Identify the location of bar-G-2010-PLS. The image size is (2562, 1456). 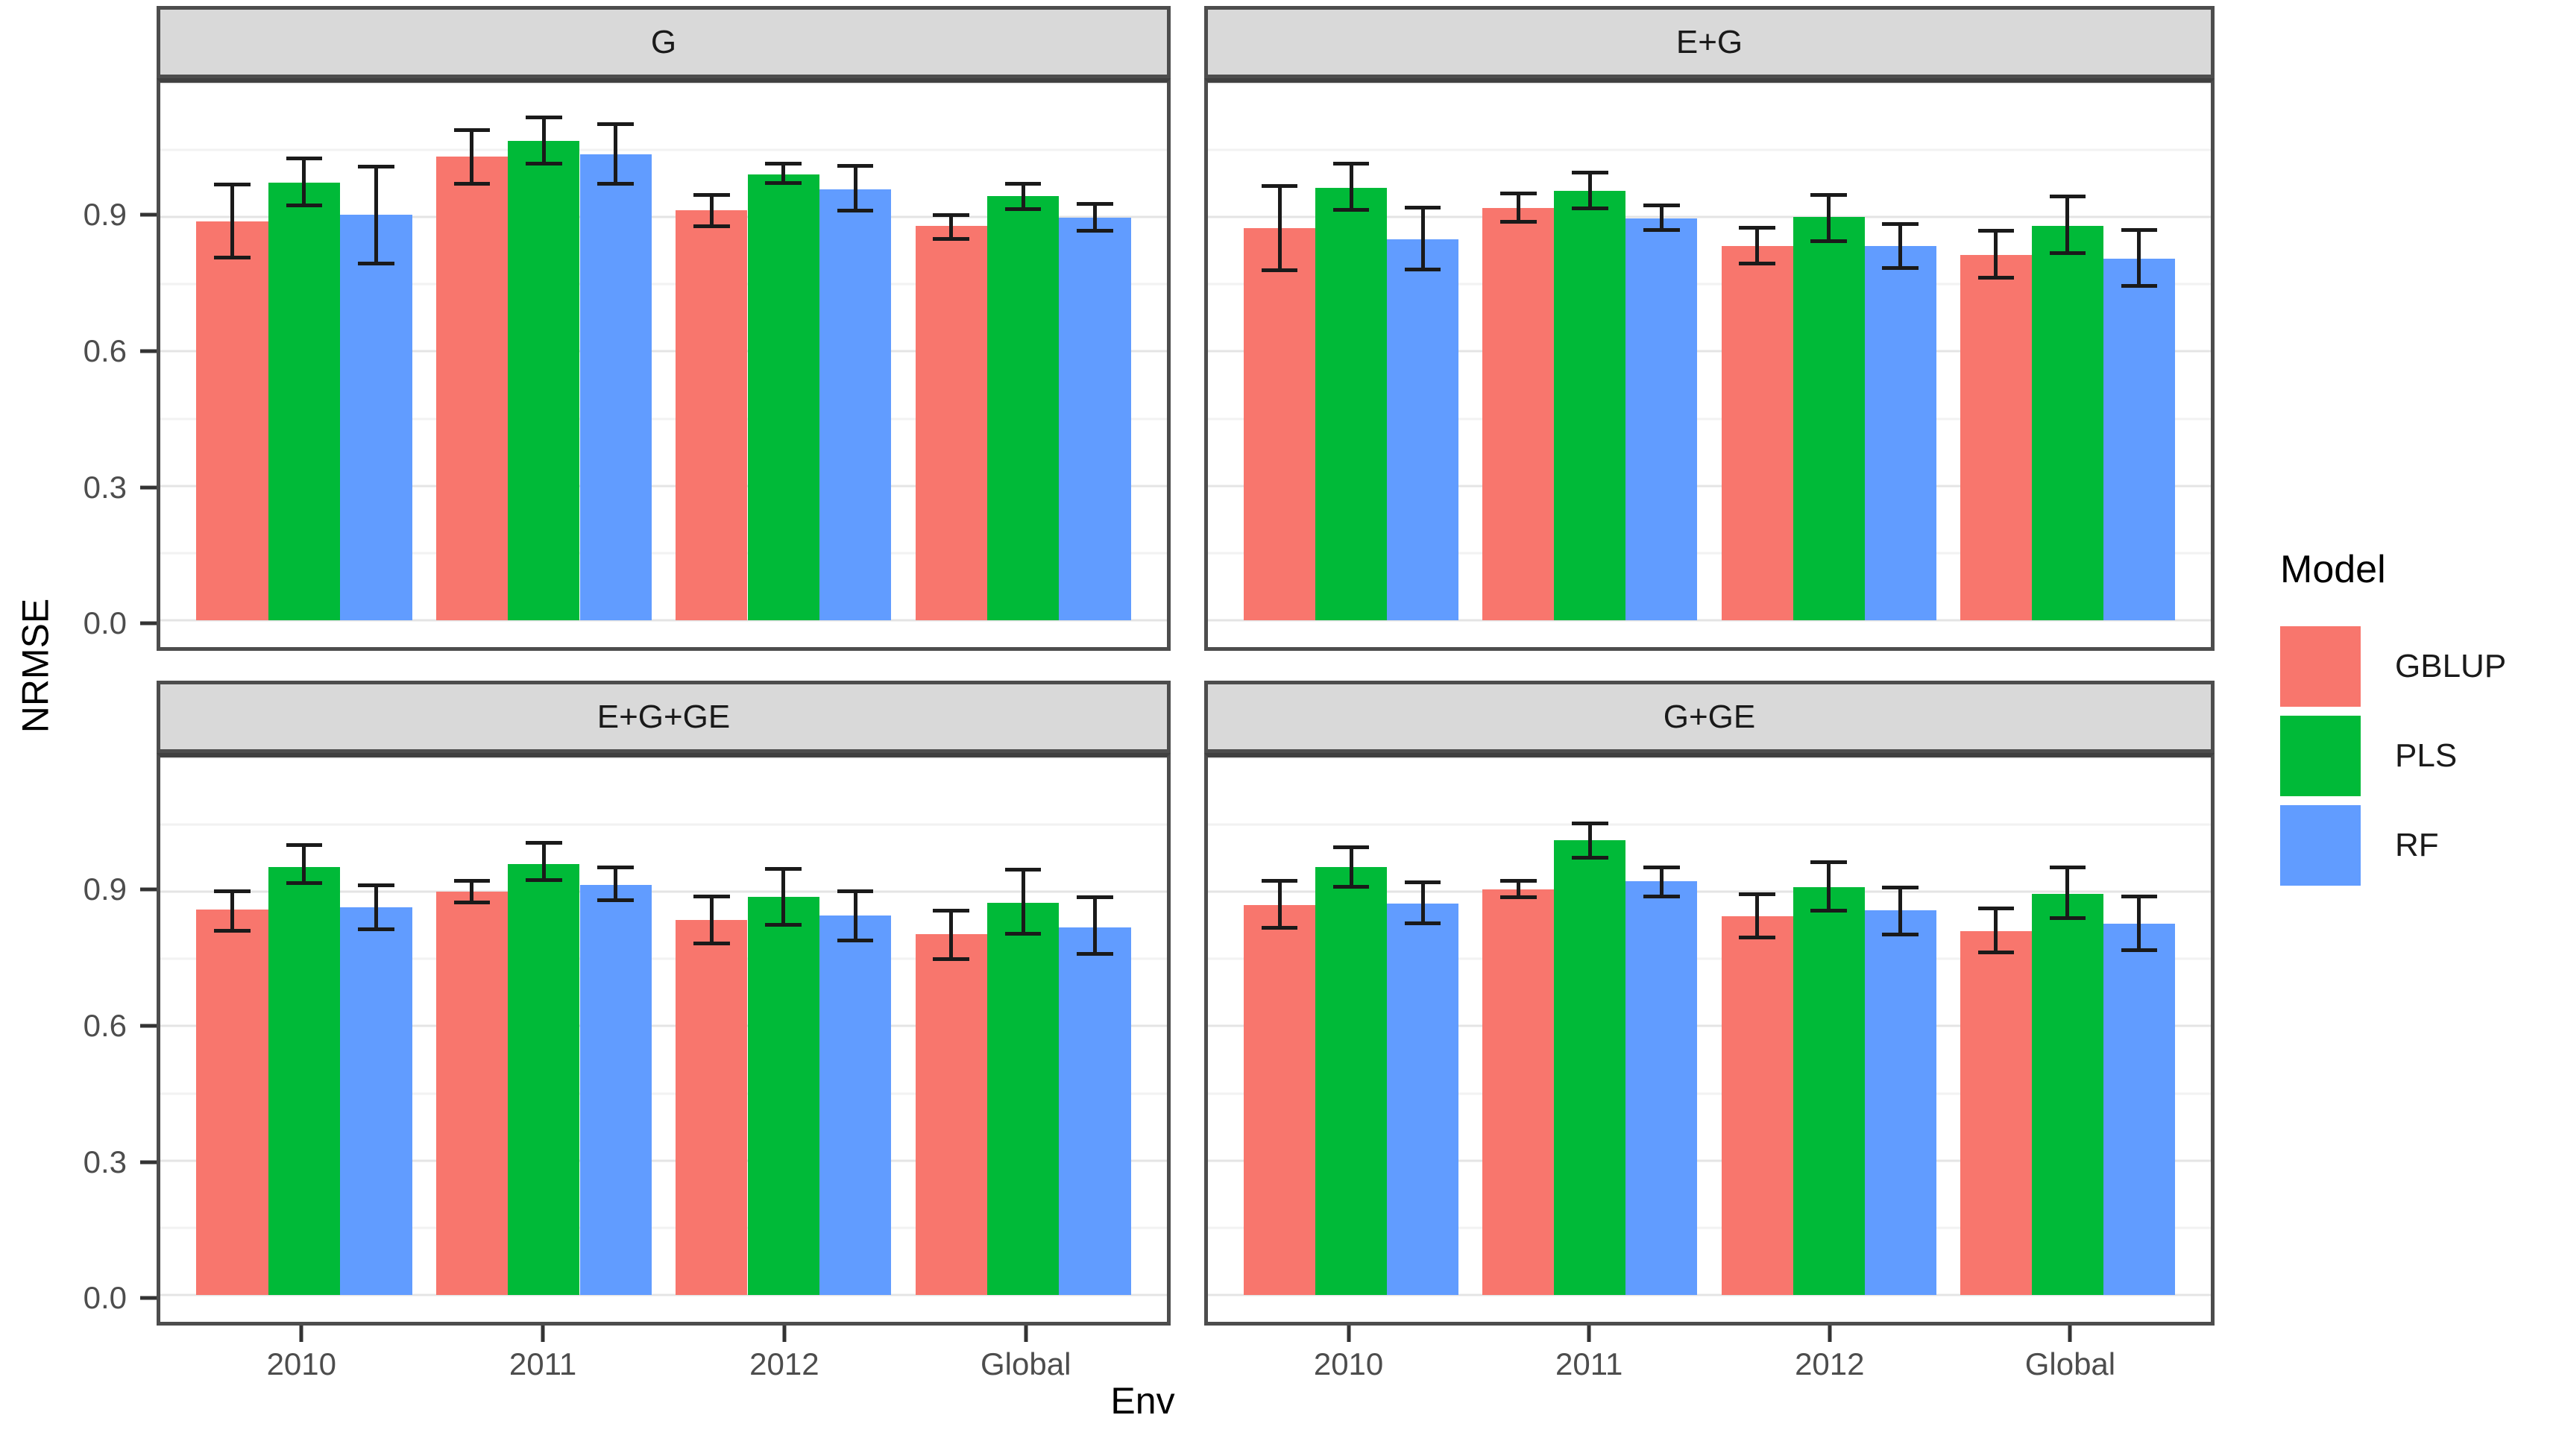
(304, 401).